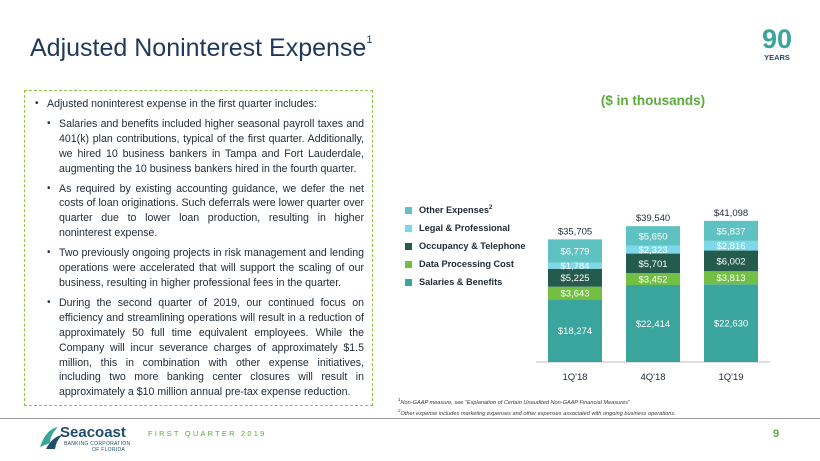 This screenshot has width=820, height=461. I want to click on bar-segment-label: $22,630, so click(731, 324).